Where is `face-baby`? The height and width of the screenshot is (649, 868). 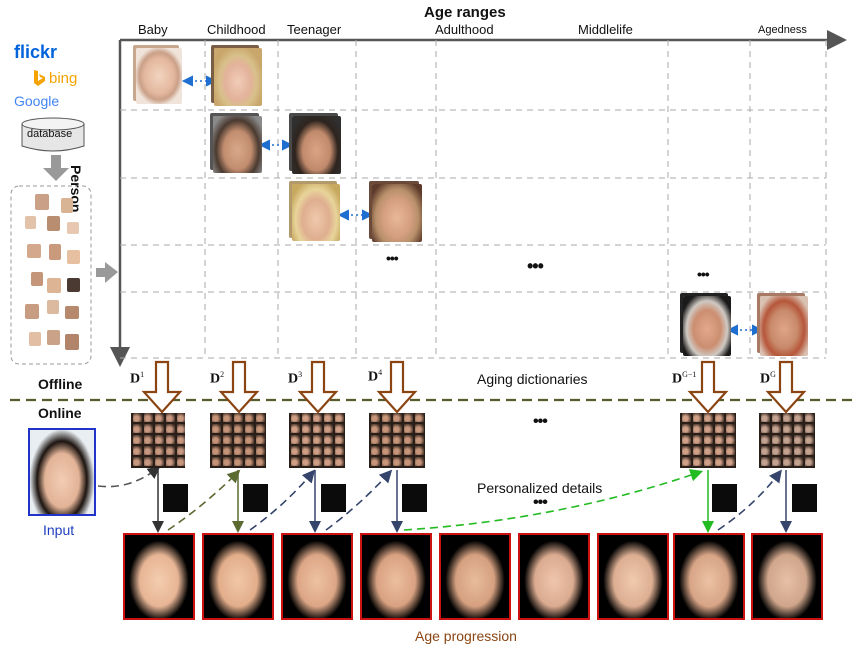 face-baby is located at coordinates (159, 76).